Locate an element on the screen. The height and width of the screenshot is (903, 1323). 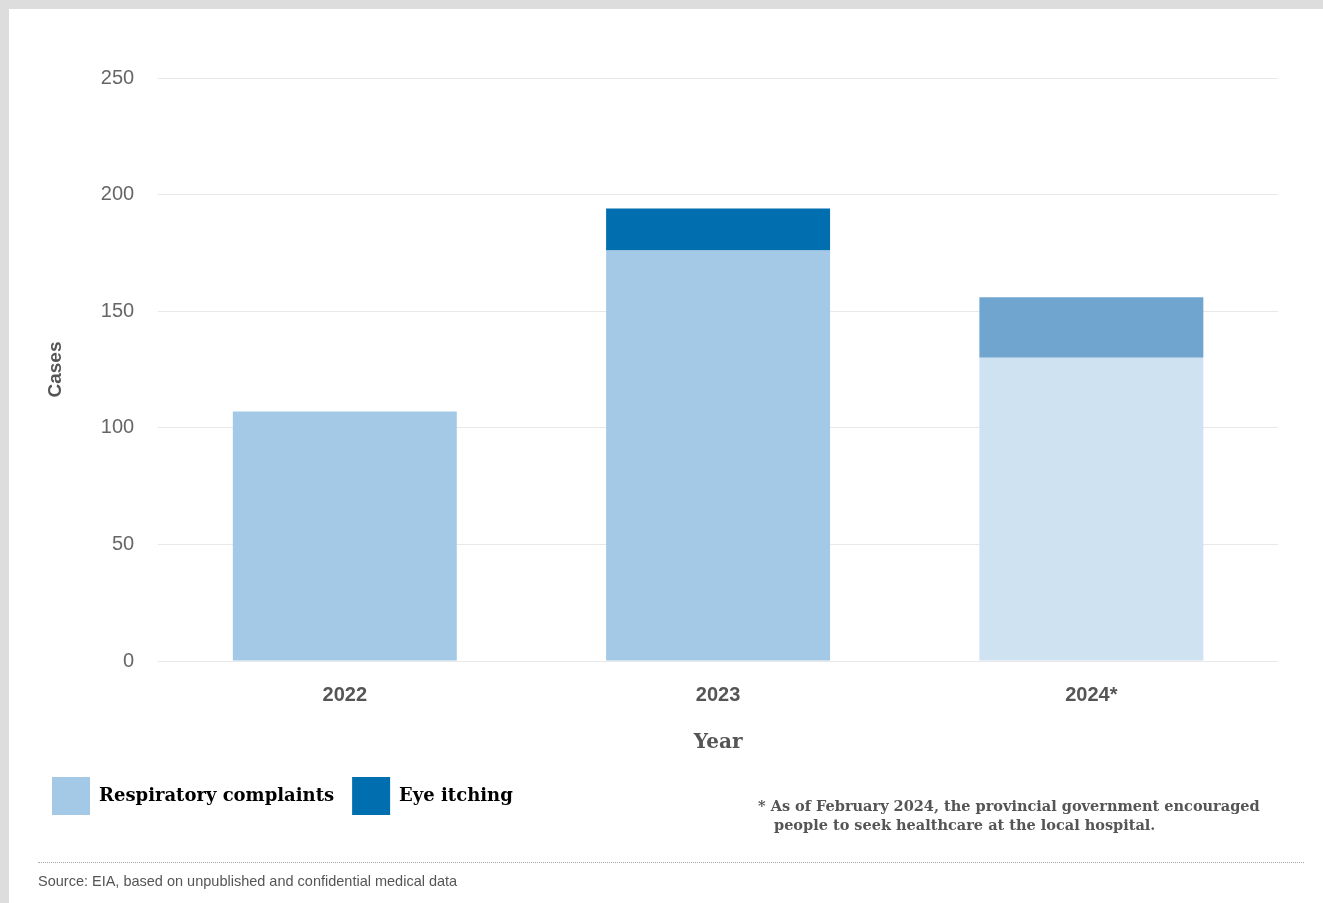
y-tick-label: 0 is located at coordinates (129, 659).